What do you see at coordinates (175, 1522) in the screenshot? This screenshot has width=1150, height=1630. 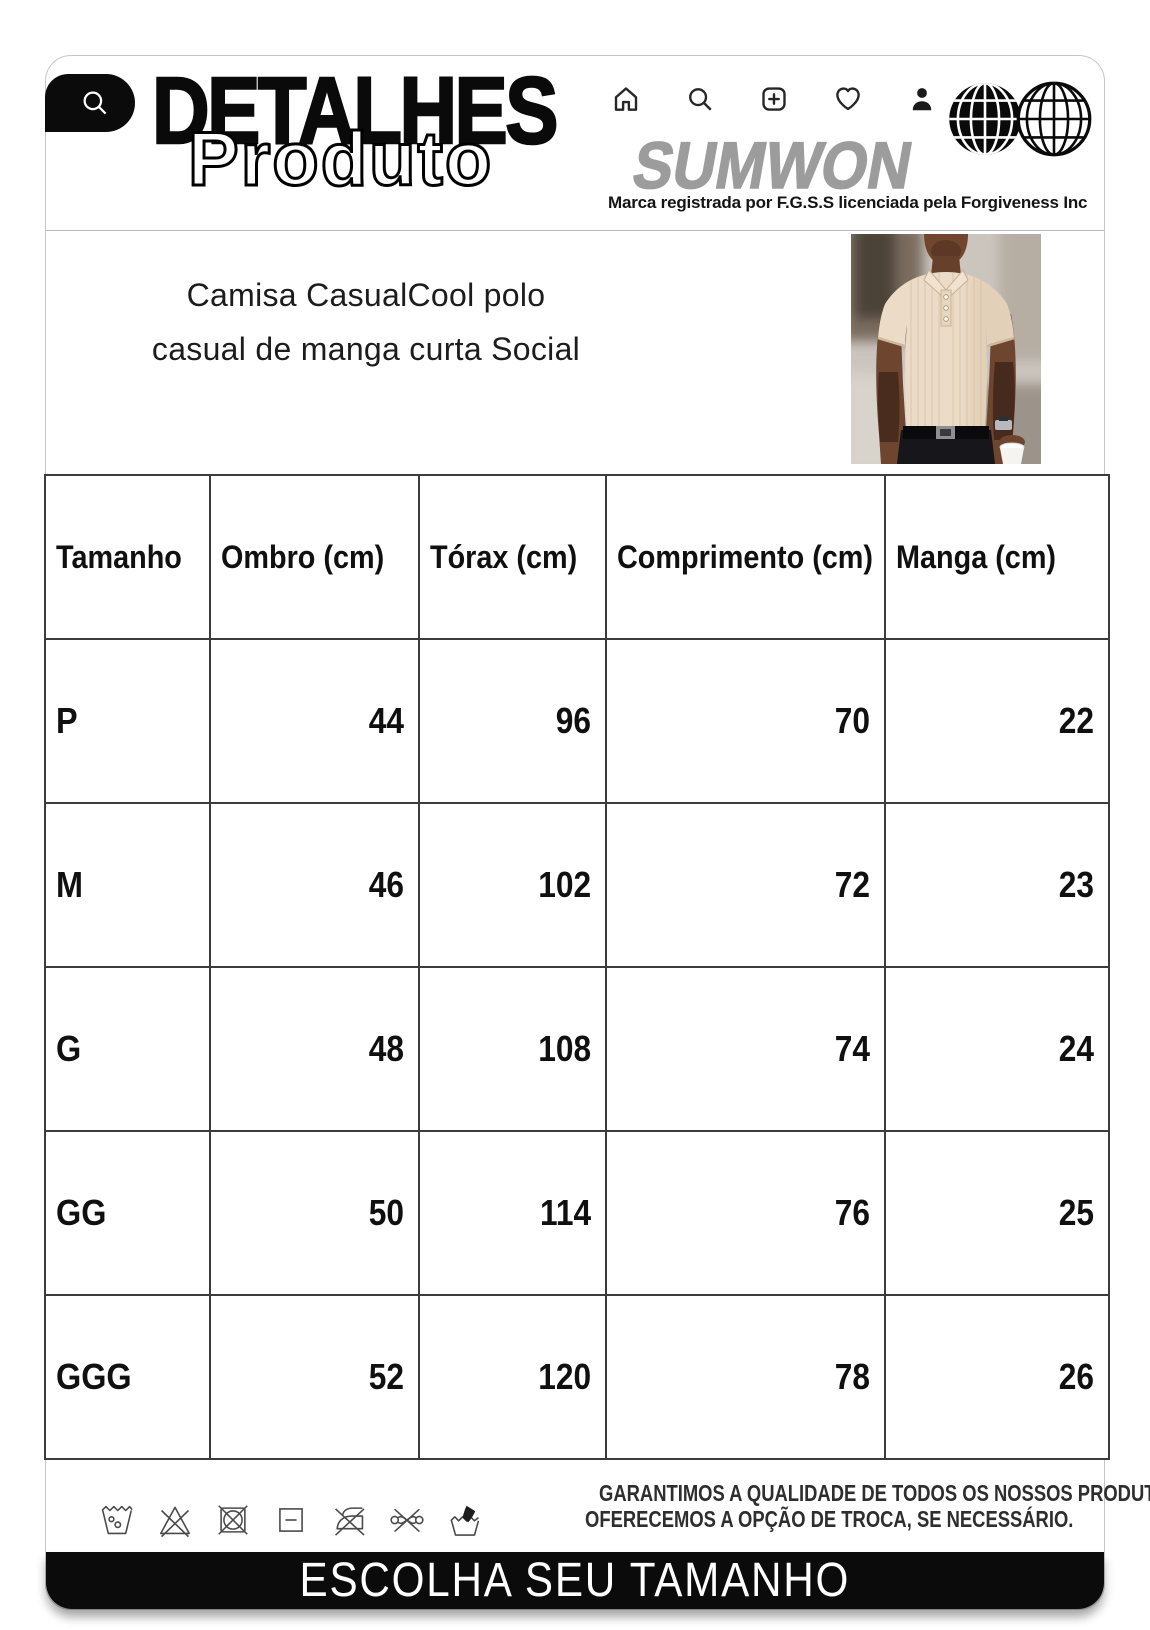 I see `no-bleach-icon` at bounding box center [175, 1522].